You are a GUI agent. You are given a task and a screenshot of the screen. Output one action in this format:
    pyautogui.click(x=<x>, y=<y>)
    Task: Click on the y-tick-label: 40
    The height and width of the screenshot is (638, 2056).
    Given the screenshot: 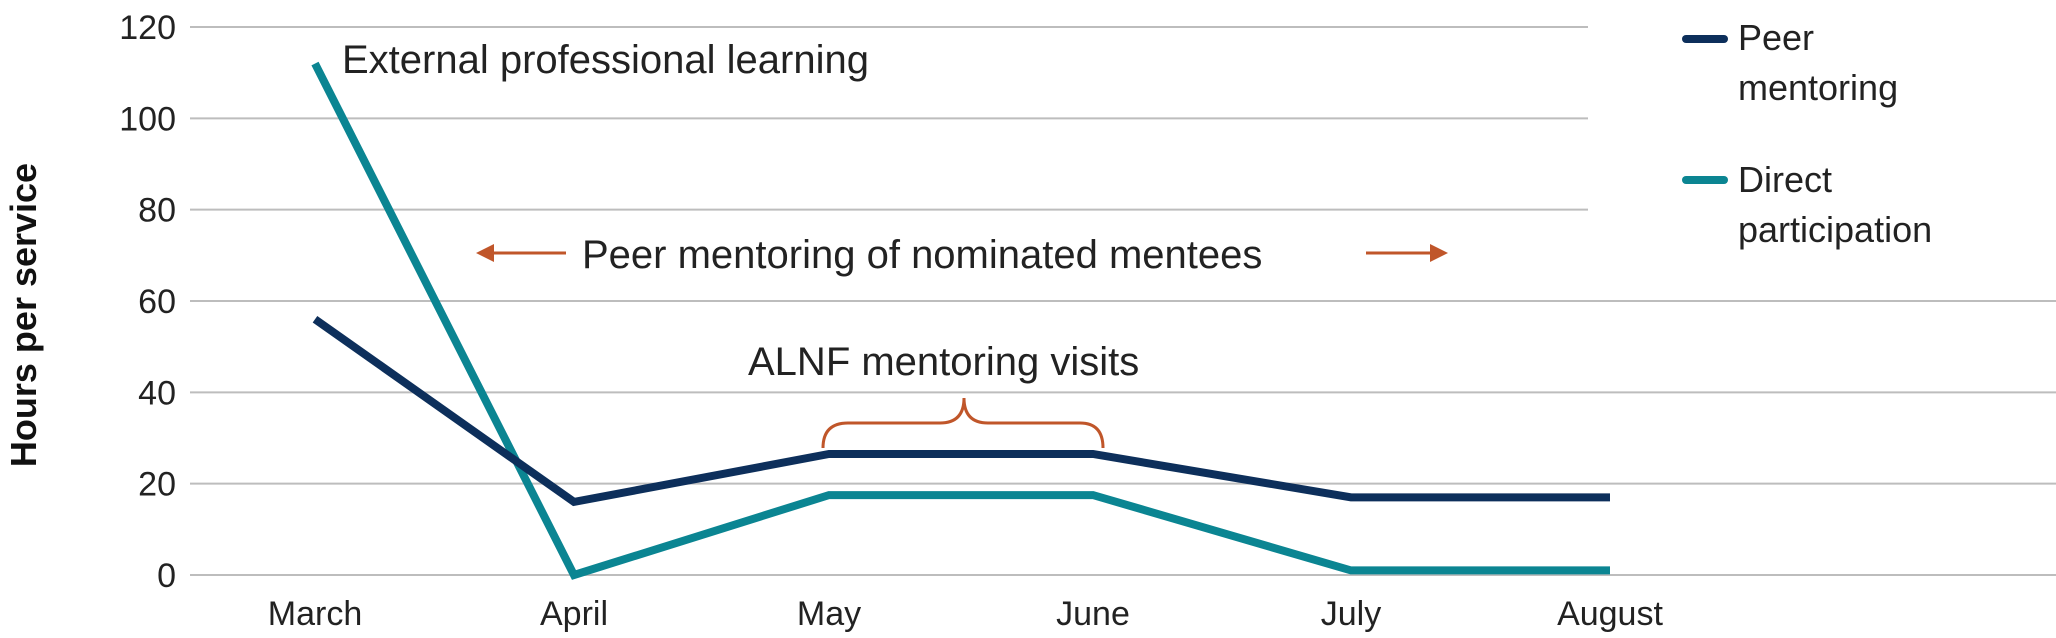 What is the action you would take?
    pyautogui.click(x=157, y=393)
    